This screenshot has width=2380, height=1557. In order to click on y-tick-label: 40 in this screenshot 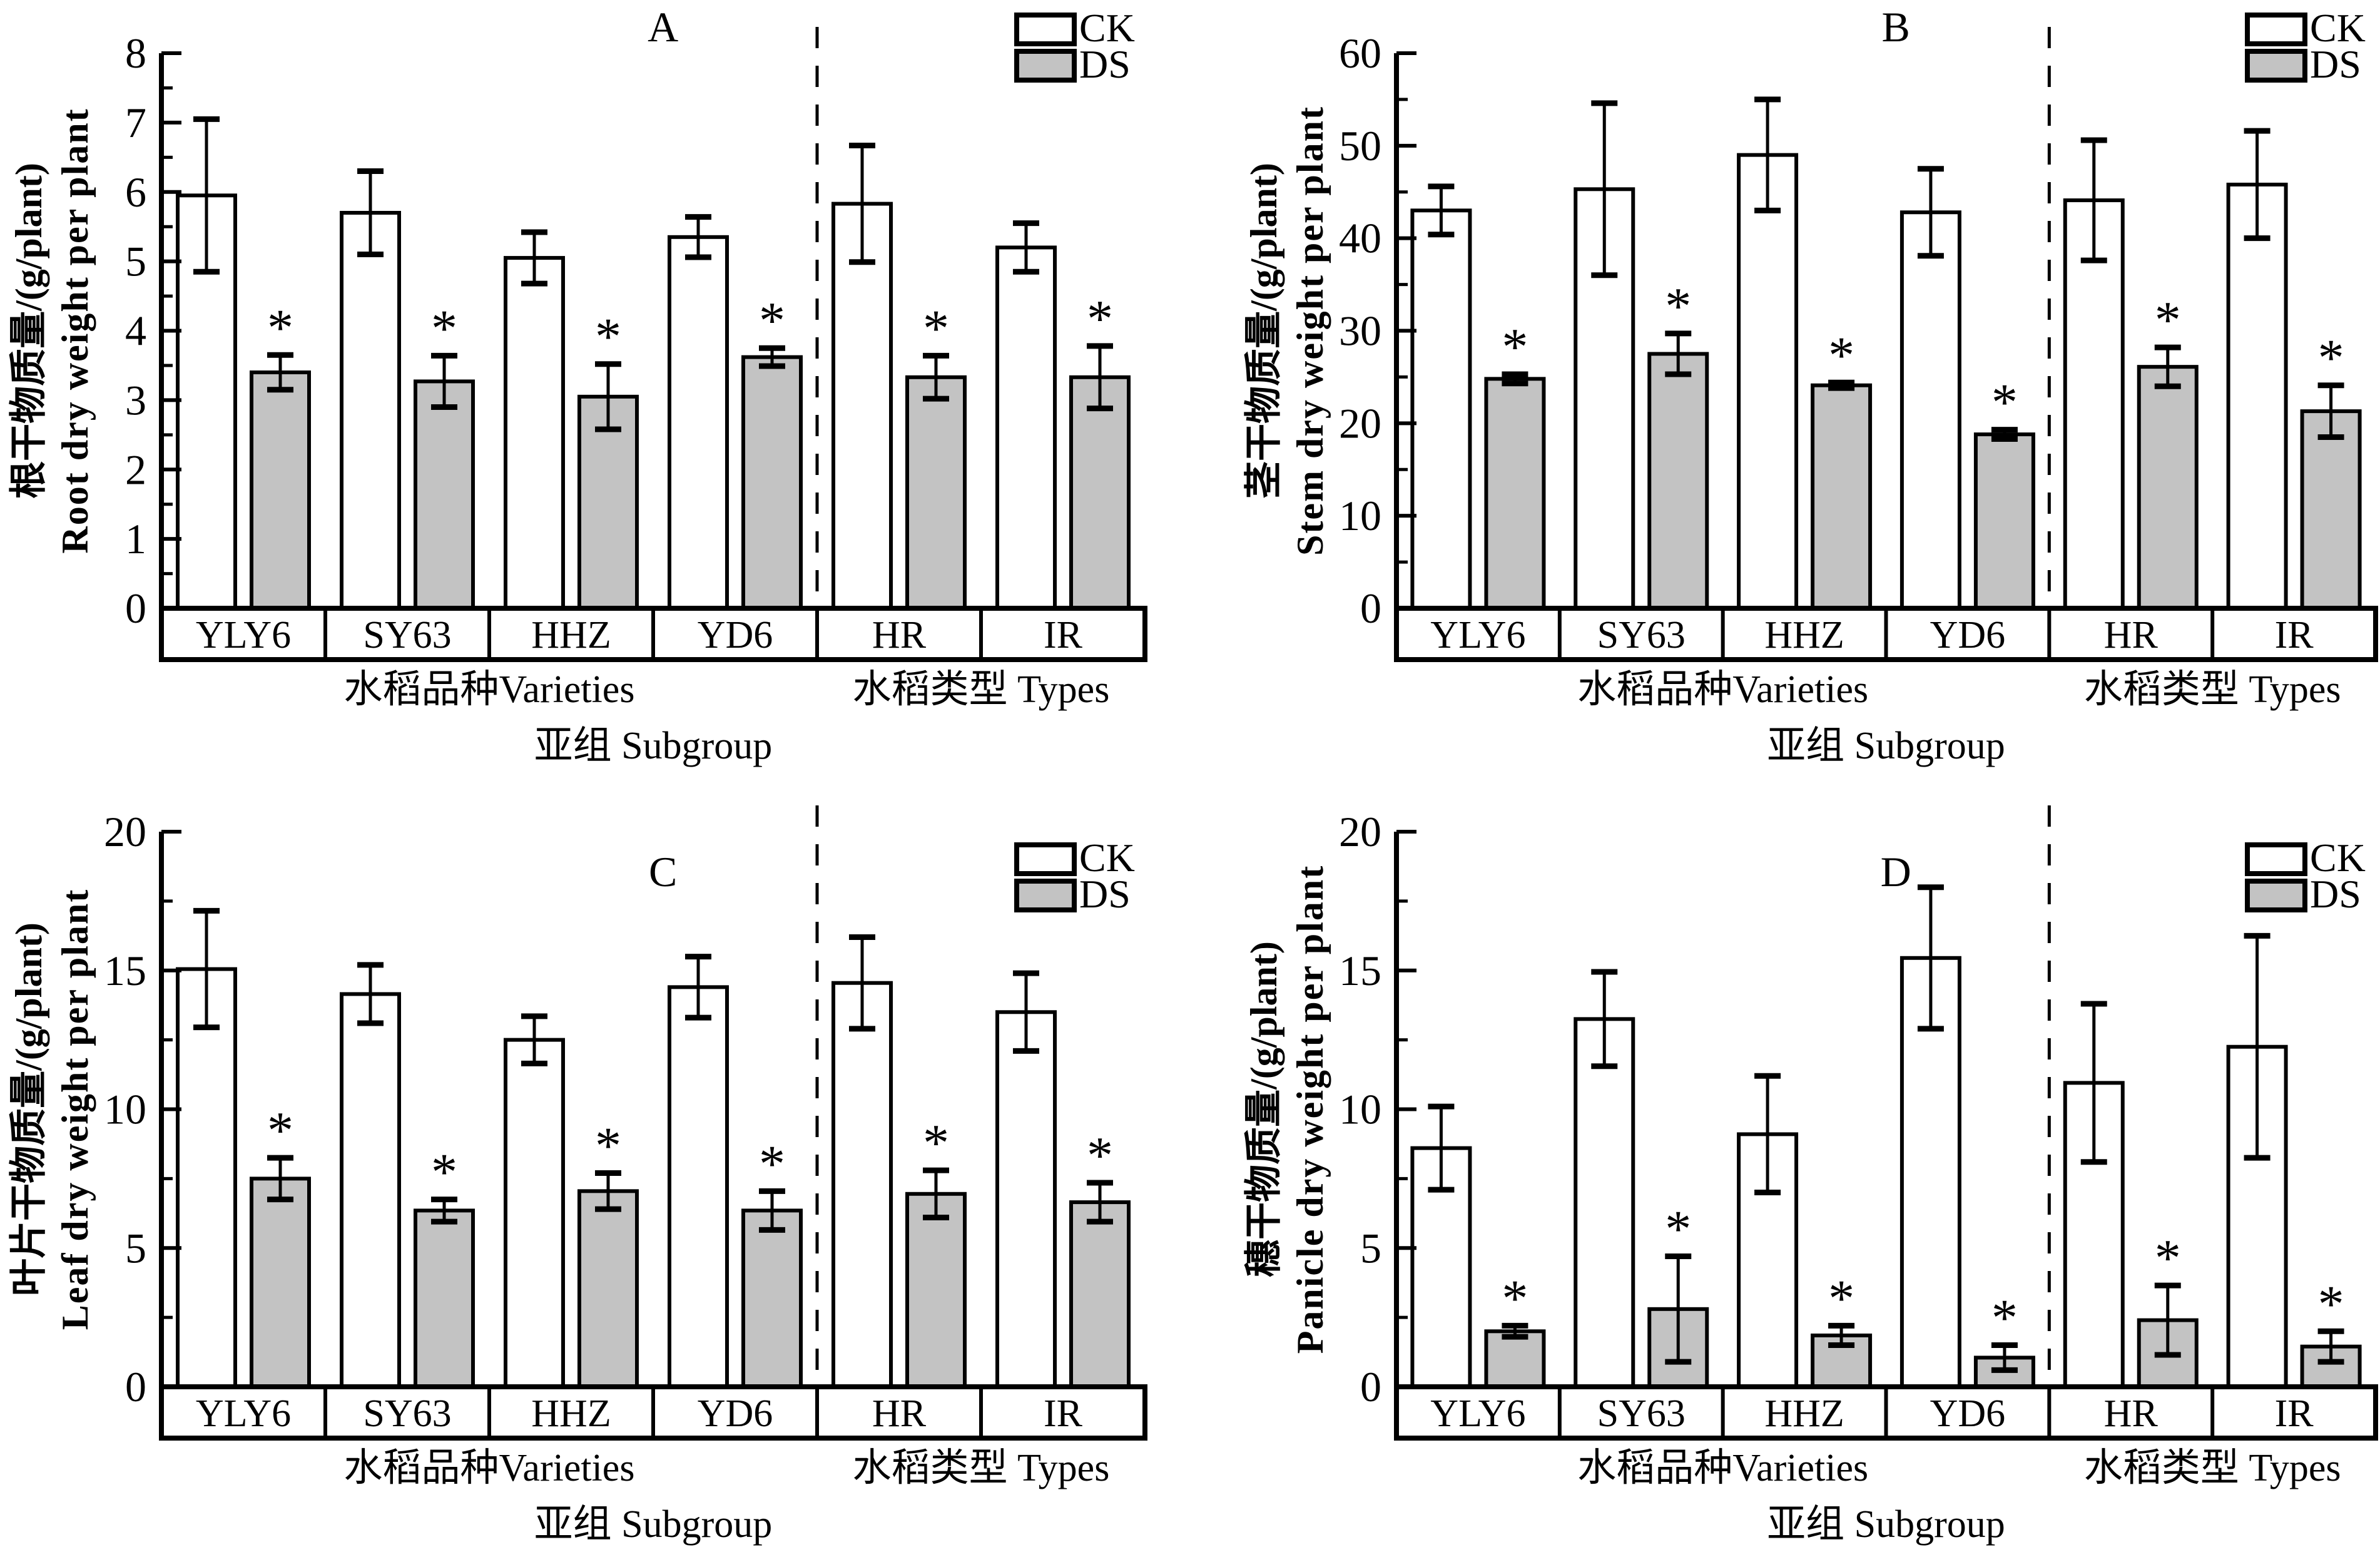, I will do `click(1360, 238)`.